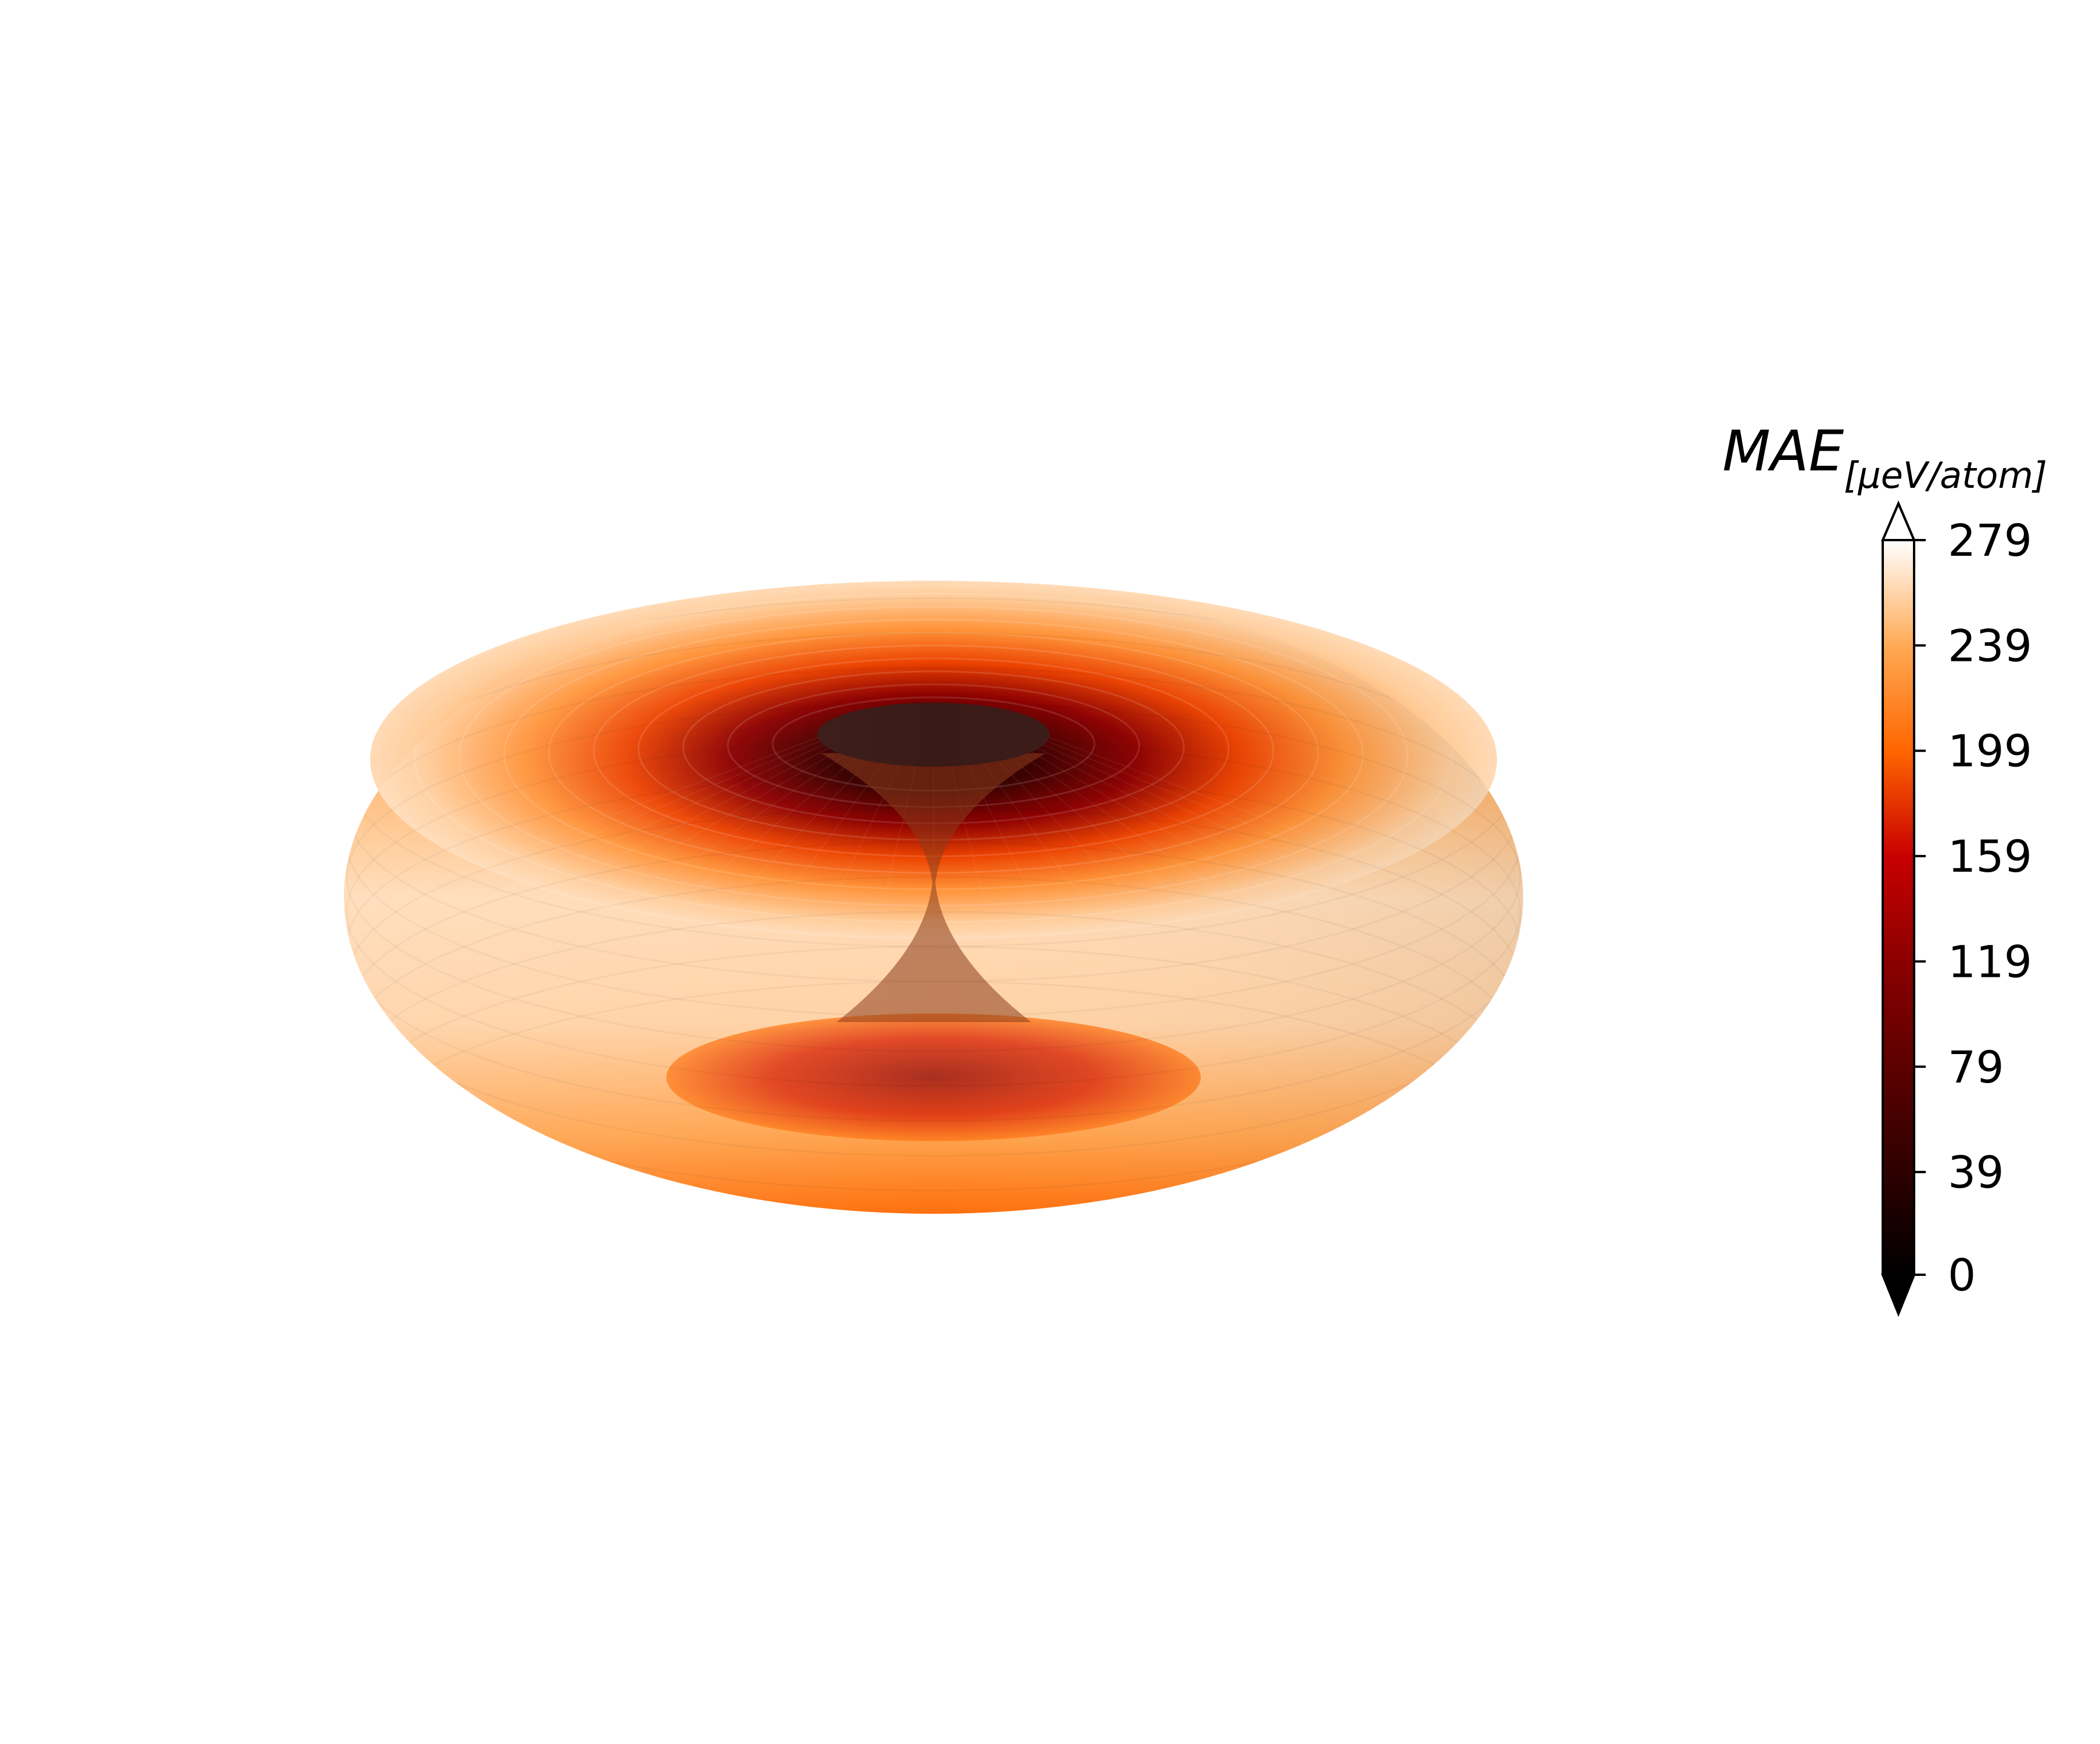  What do you see at coordinates (1946, 475) in the screenshot?
I see `colorbar-title-sub: [μeV/atom]` at bounding box center [1946, 475].